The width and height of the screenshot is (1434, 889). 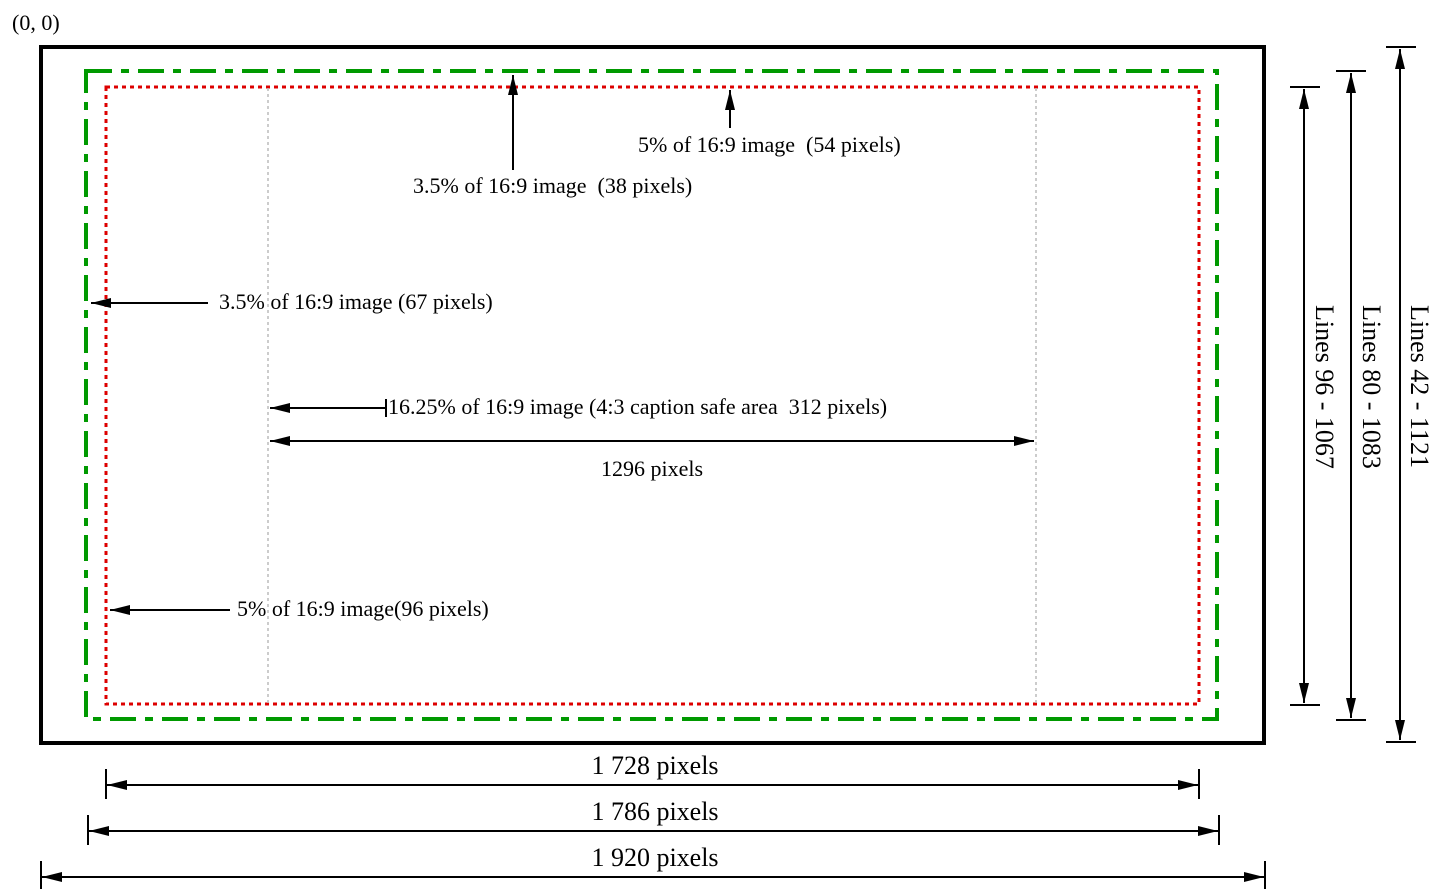 I want to click on lines-title-safe-label: Lines 96 - 1067, so click(x=1324, y=387).